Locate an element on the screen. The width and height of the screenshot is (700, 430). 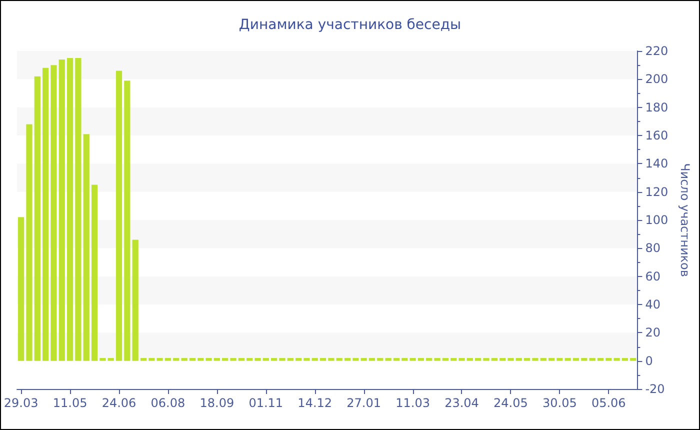
x-tick-label: 29.03 is located at coordinates (21, 403).